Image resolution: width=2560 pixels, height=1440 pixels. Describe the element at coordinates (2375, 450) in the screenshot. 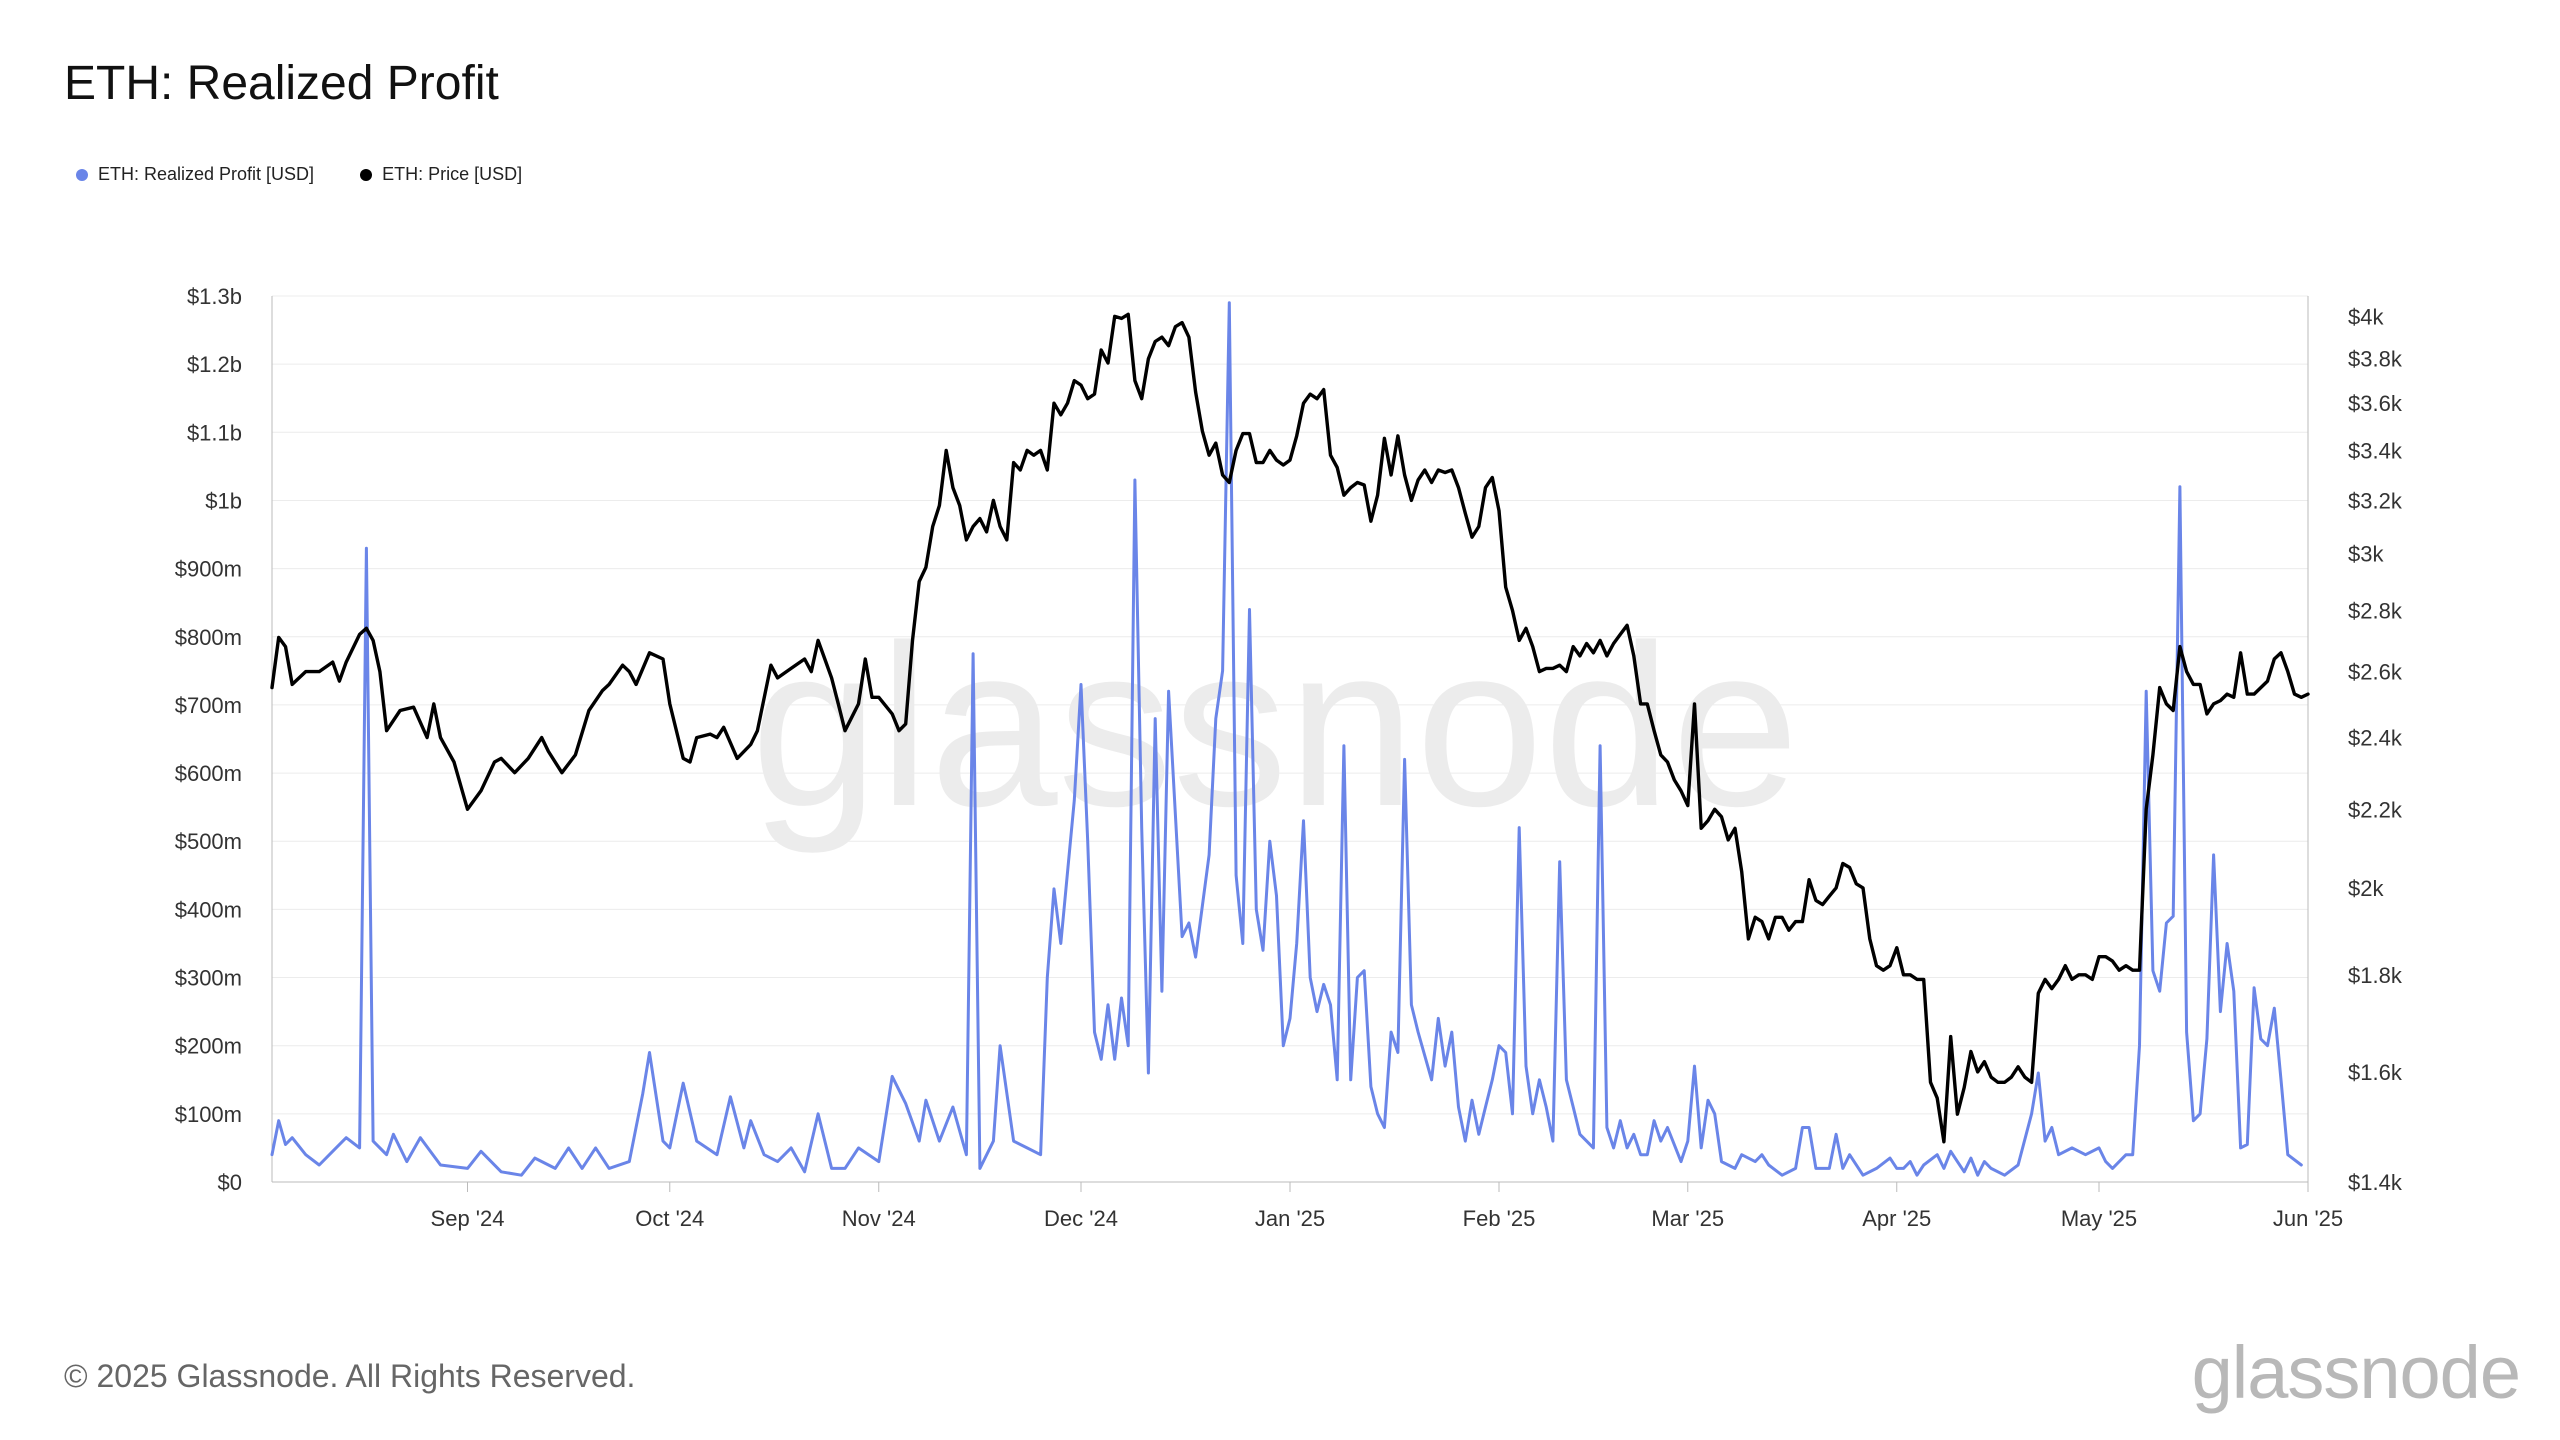

I see `y-right-tick-label: $3.4k` at that location.